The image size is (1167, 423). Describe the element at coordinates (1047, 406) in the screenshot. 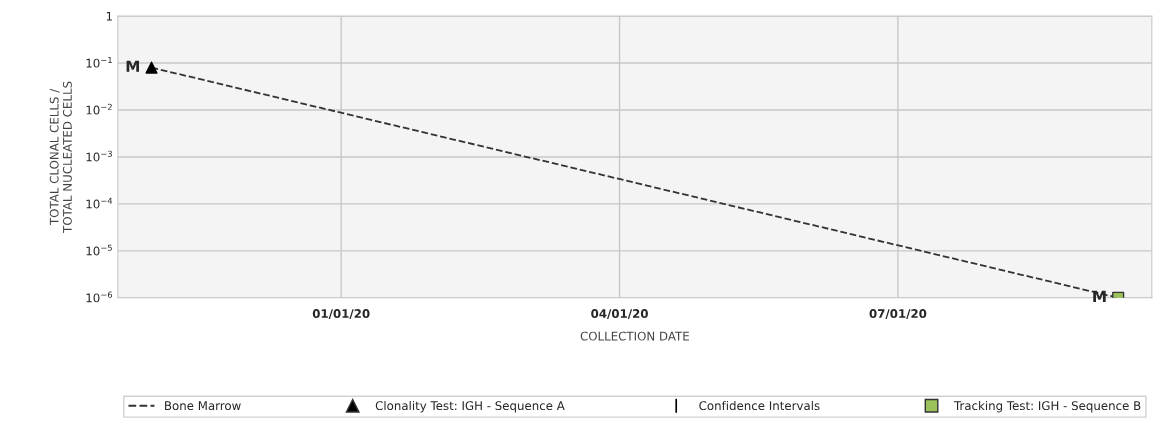

I see `legend-label: Tracking Test: IGH - Sequence B` at that location.